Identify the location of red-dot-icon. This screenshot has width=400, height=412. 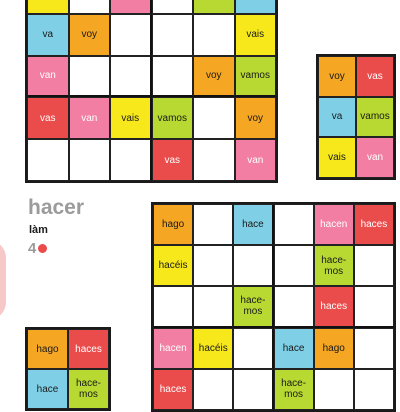
(43, 248).